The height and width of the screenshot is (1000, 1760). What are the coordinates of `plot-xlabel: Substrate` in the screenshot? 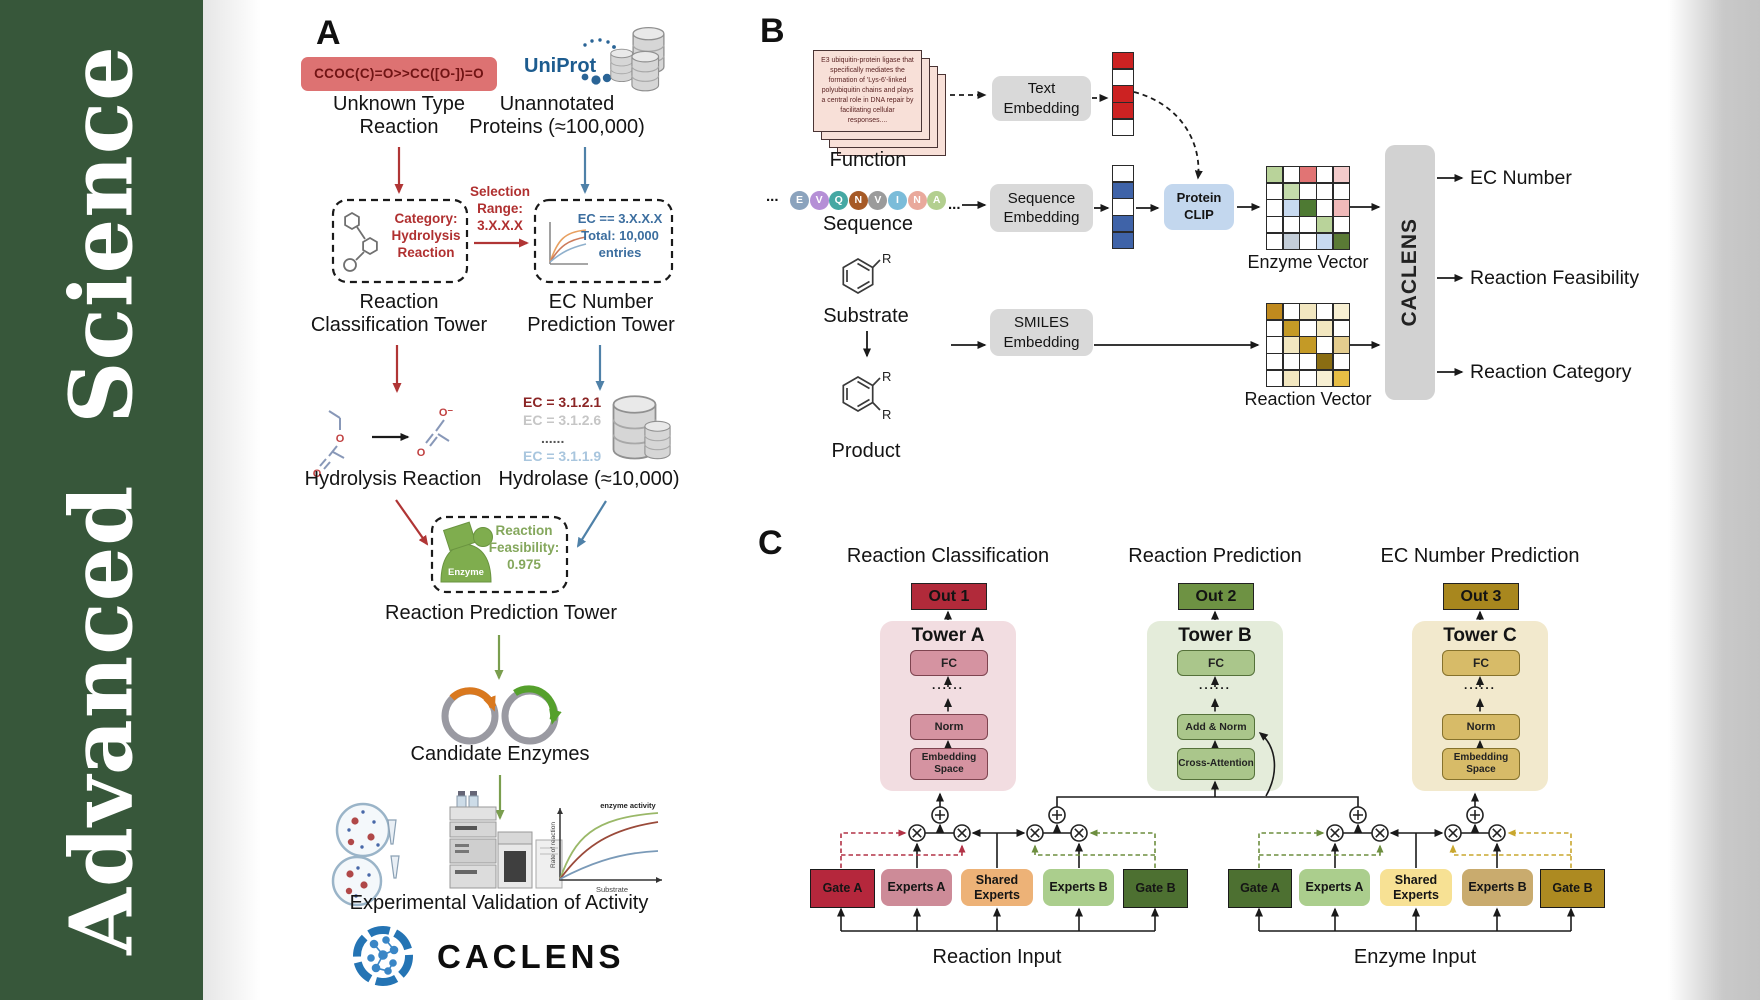 It's located at (612, 889).